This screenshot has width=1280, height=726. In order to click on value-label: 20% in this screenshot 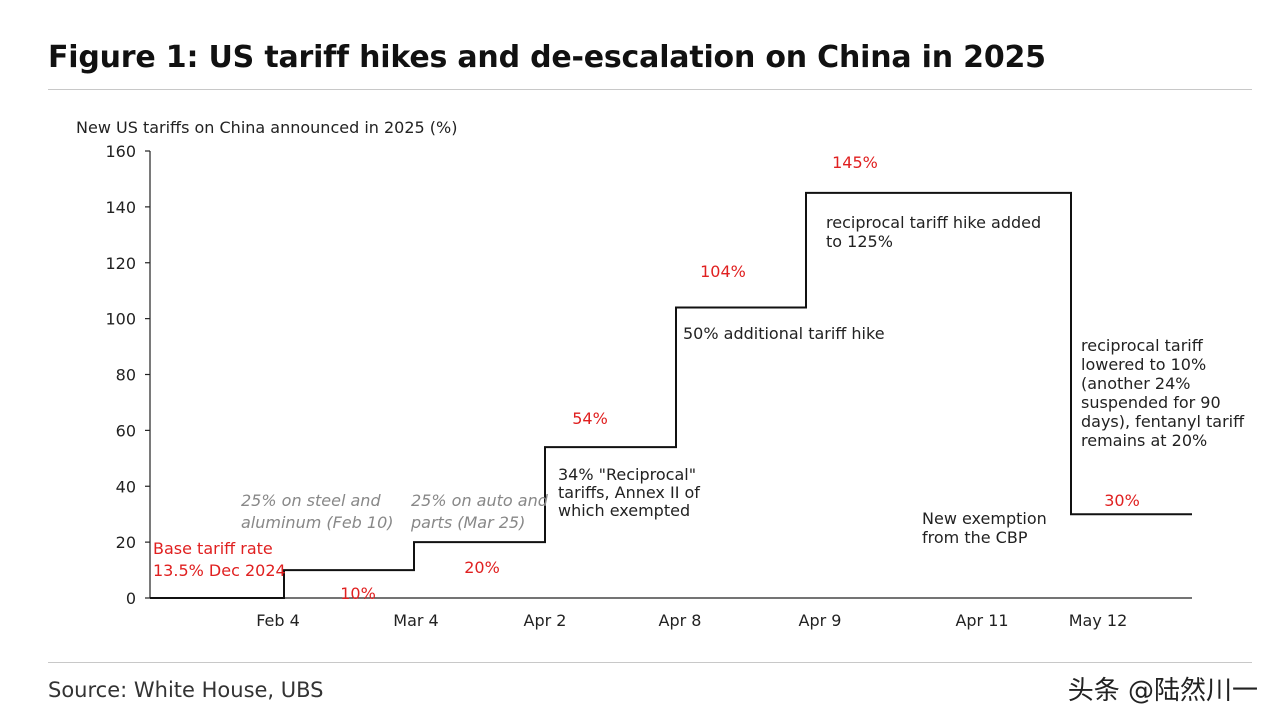, I will do `click(482, 567)`.